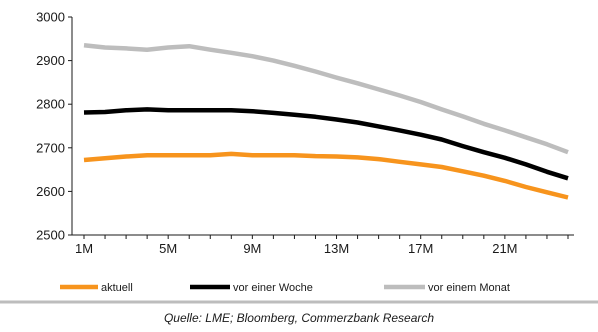  I want to click on x-tick-label: 21M, so click(504, 248).